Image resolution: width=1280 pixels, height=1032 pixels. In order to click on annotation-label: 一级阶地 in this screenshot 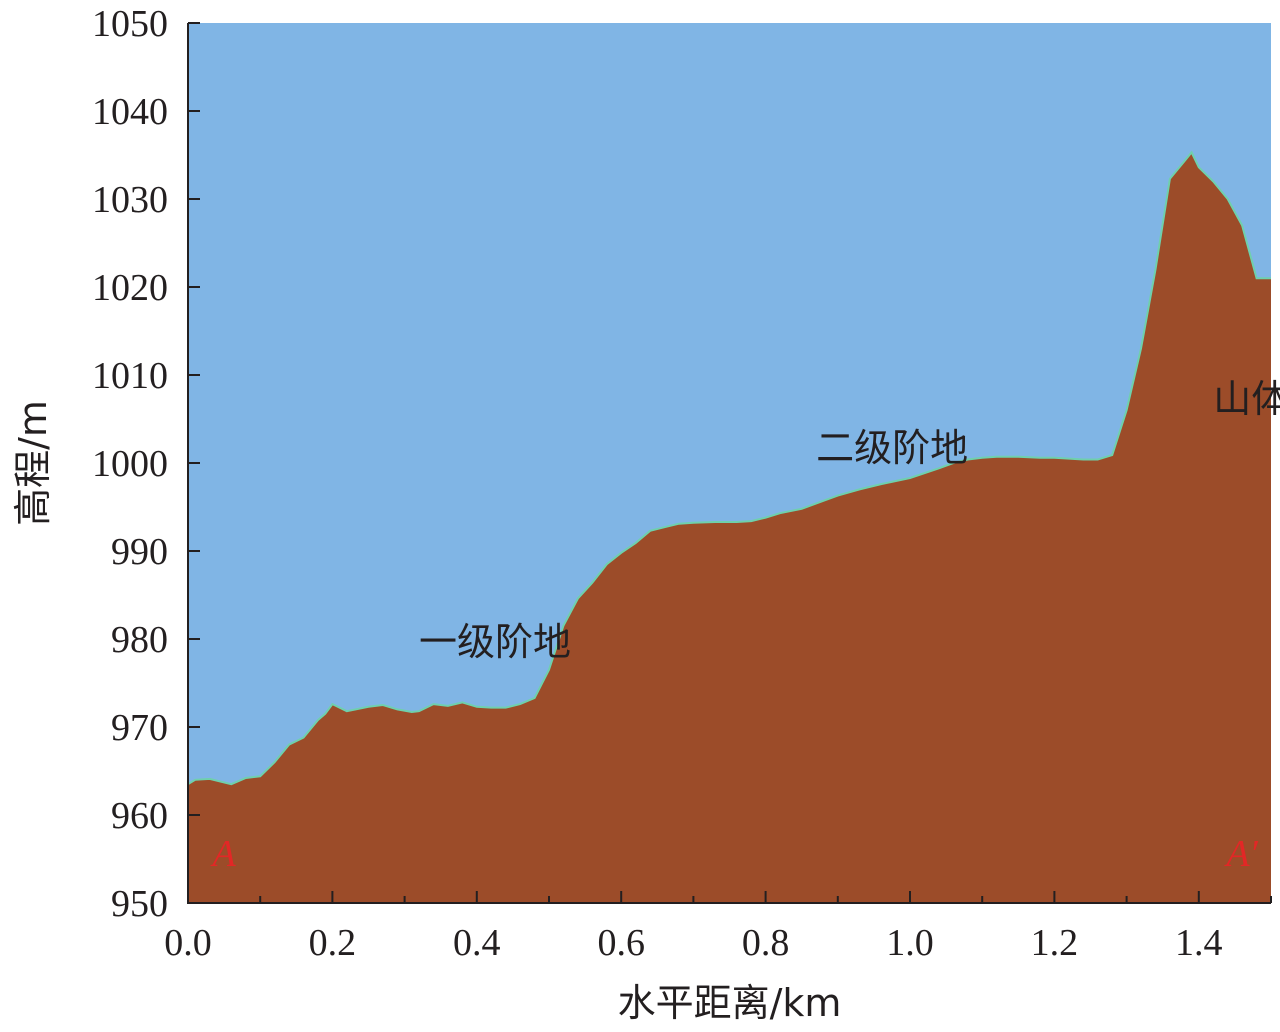, I will do `click(495, 642)`.